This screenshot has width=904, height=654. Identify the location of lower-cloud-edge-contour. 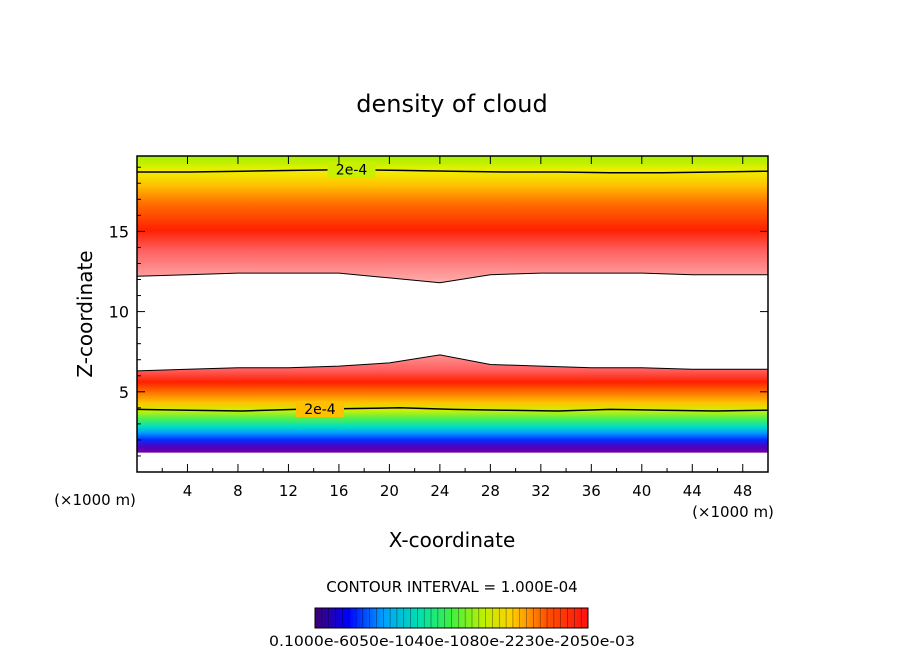
(452, 363).